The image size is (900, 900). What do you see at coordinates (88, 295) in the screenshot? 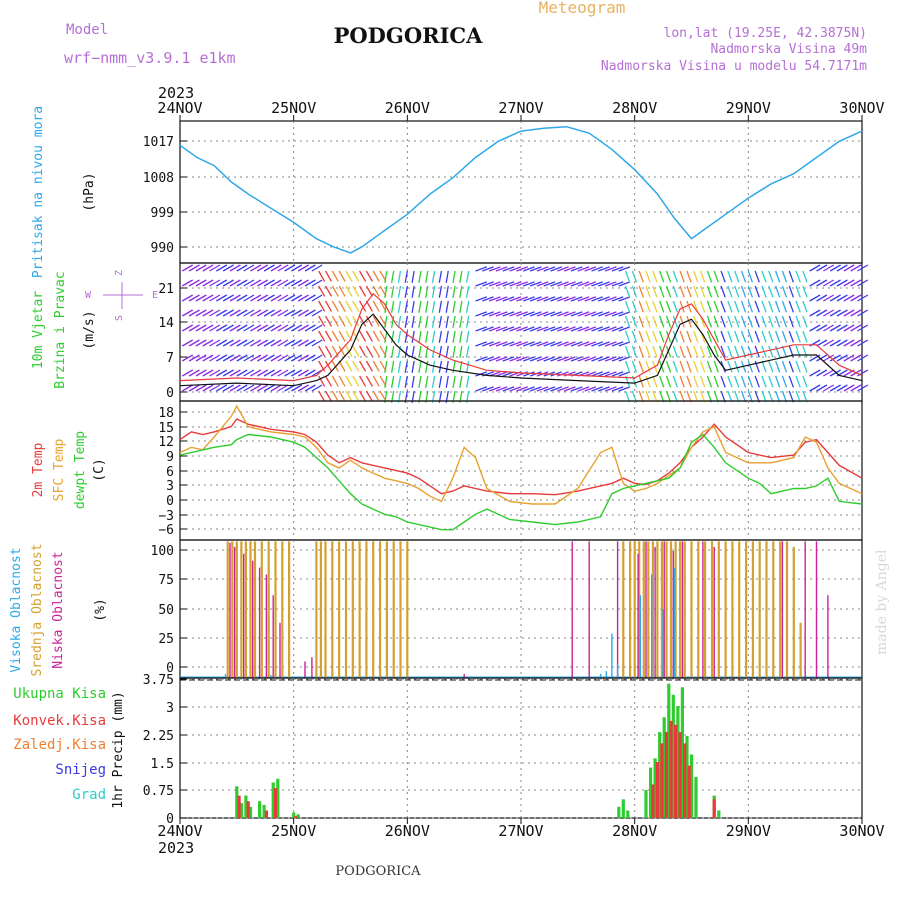
I see `compass-label: W` at bounding box center [88, 295].